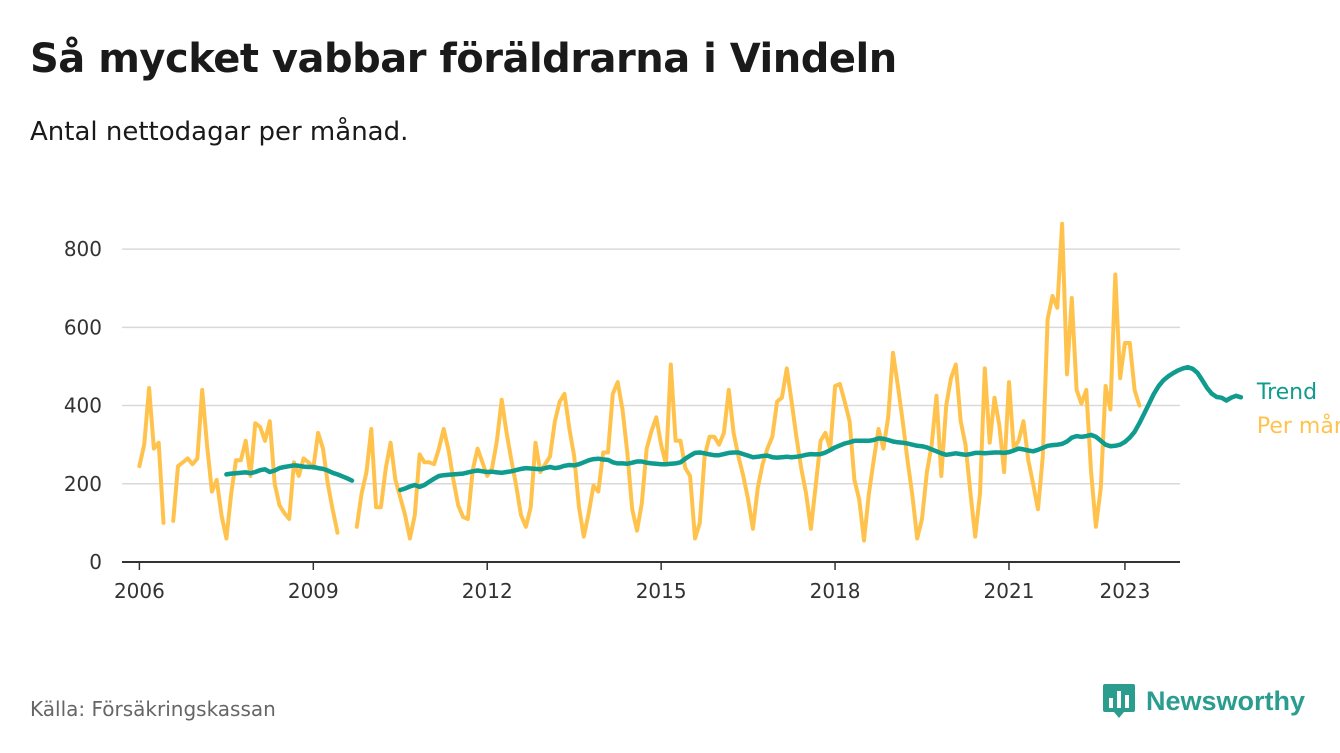 The width and height of the screenshot is (1340, 753). Describe the element at coordinates (153, 709) in the screenshot. I see `source-note: Källa: Försäkringskassan` at that location.